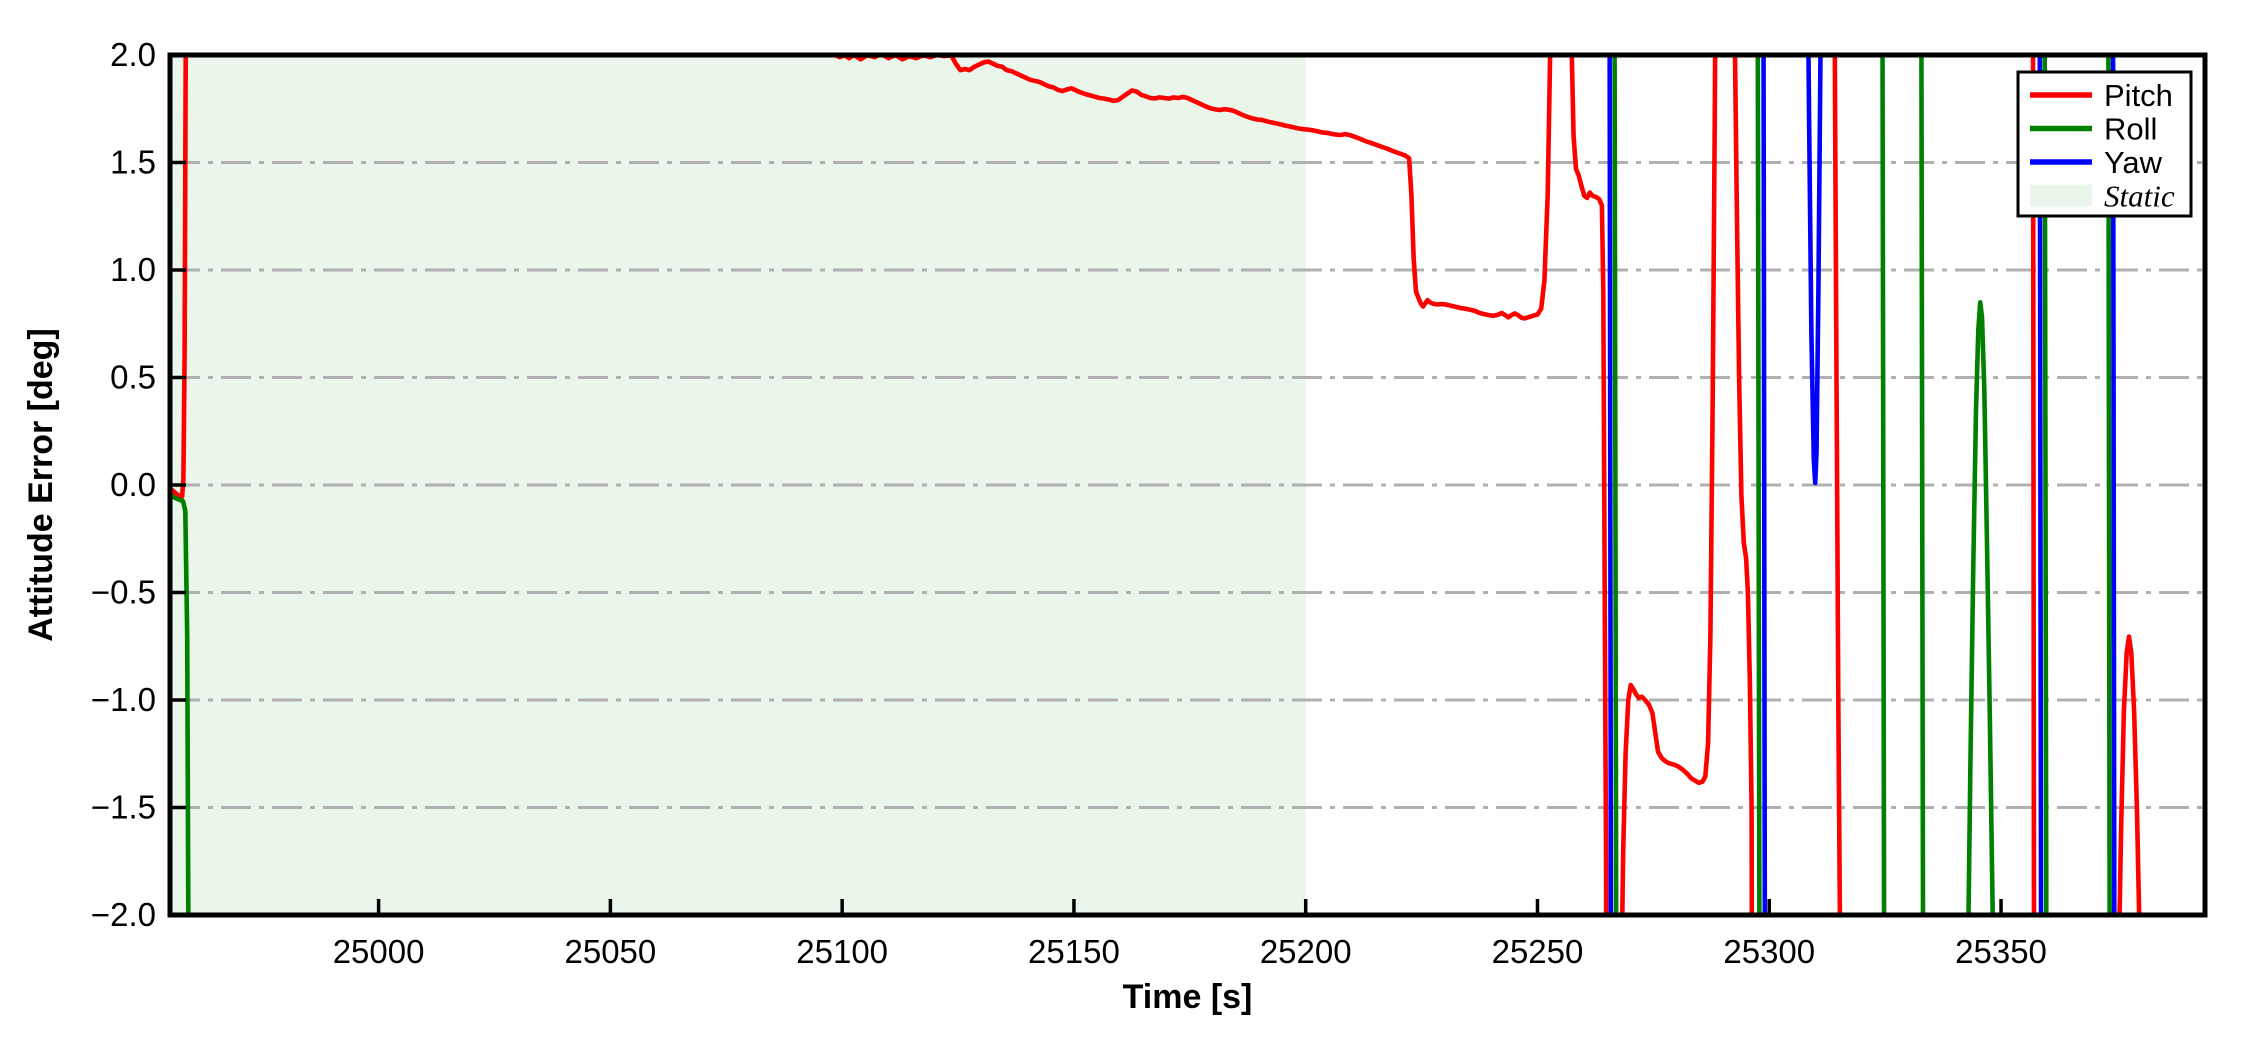  What do you see at coordinates (610, 951) in the screenshot?
I see `x-tick-label-25050: 25050` at bounding box center [610, 951].